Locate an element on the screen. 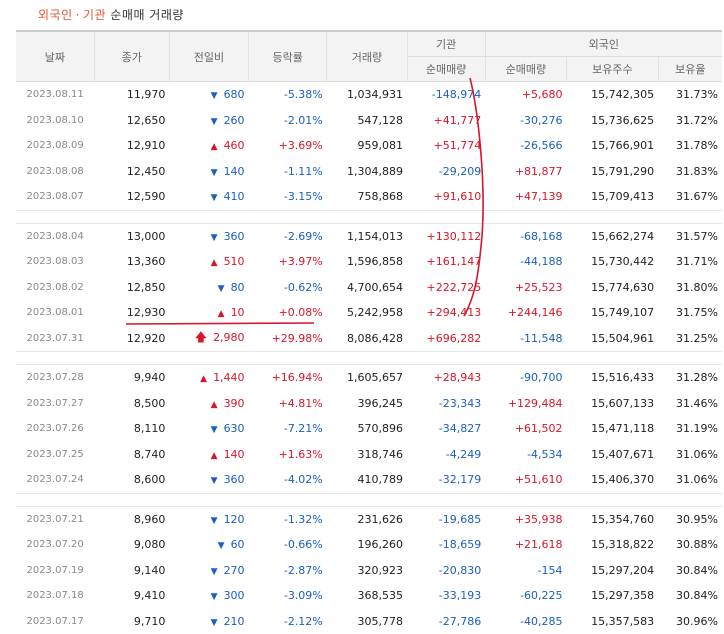 This screenshot has width=724, height=634. cell-foreign-holdings: 15,318,822 is located at coordinates (613, 545).